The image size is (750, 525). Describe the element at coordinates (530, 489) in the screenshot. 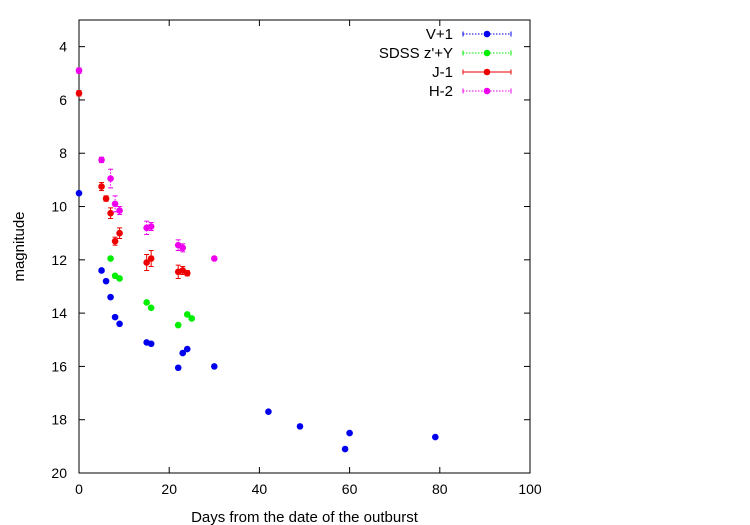

I see `x-tick-label: 100` at that location.